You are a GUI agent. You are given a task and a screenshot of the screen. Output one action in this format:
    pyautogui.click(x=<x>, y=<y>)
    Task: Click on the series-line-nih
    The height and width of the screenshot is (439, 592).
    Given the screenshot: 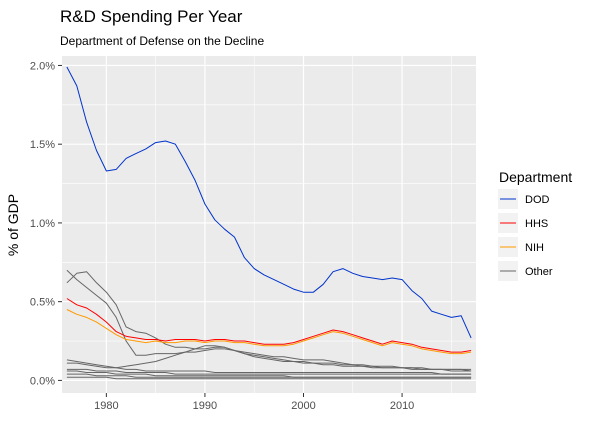 What is the action you would take?
    pyautogui.click(x=269, y=332)
    